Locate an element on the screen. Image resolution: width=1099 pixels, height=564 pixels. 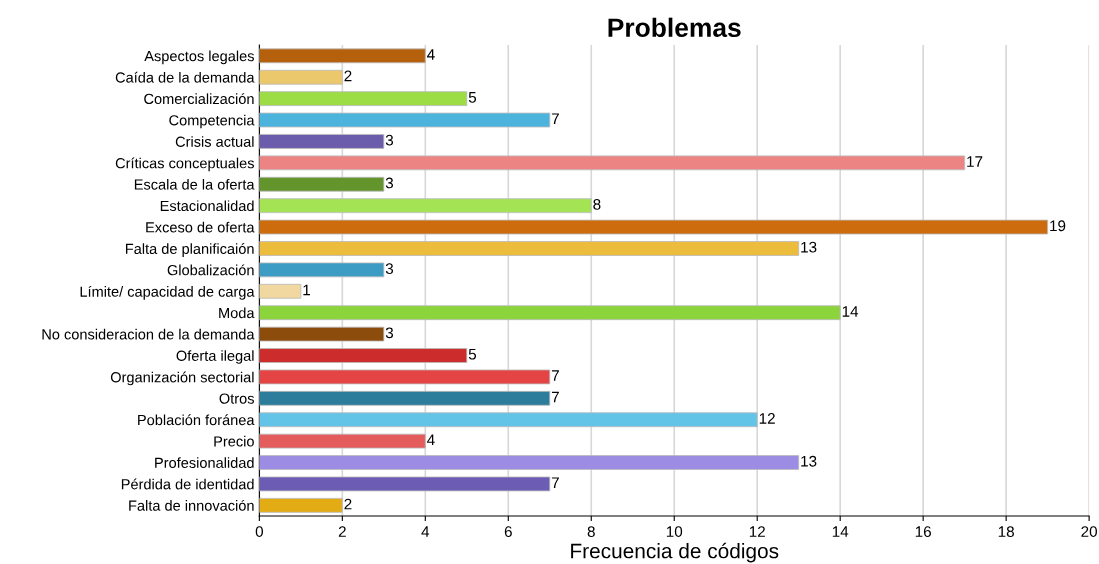
y-tick-label: Globalización is located at coordinates (210, 270).